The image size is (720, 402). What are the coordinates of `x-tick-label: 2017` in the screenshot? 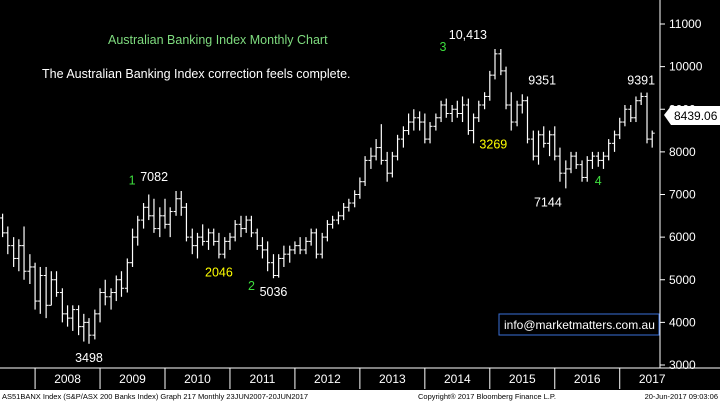 It's located at (652, 379).